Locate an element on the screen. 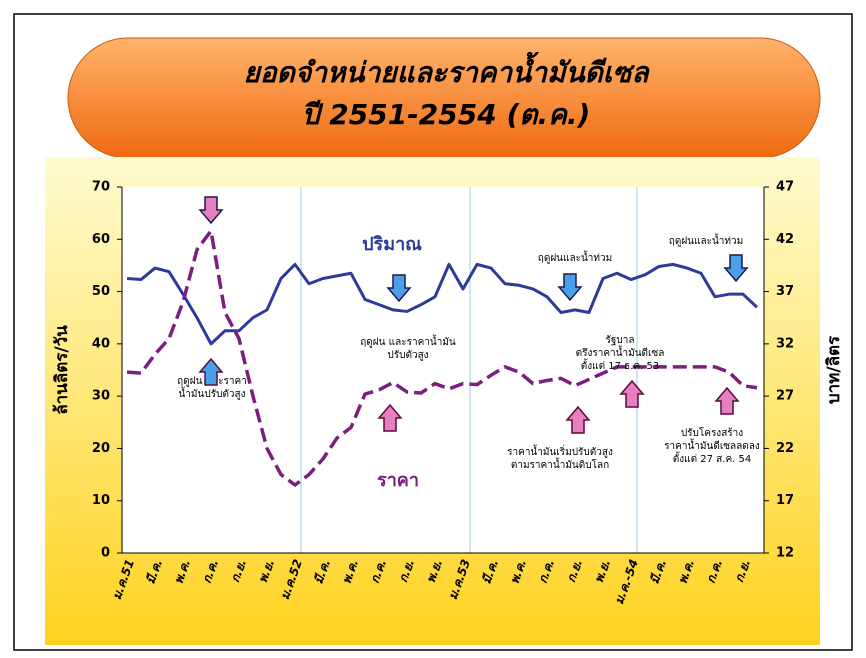 The image size is (866, 658). y2-tick-label: 32 is located at coordinates (785, 343).